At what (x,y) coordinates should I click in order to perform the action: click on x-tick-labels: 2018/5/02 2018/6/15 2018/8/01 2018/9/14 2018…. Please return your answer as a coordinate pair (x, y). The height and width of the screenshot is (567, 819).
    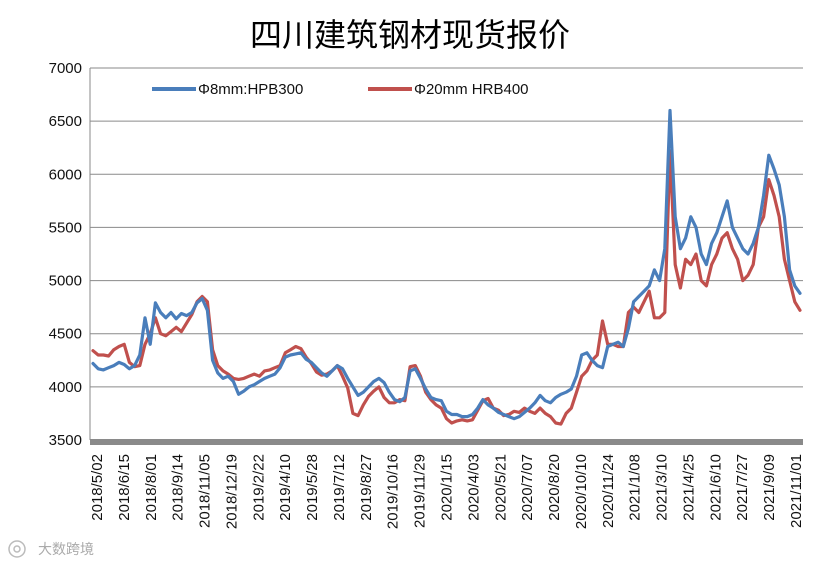
    Looking at the image, I should click on (447, 491).